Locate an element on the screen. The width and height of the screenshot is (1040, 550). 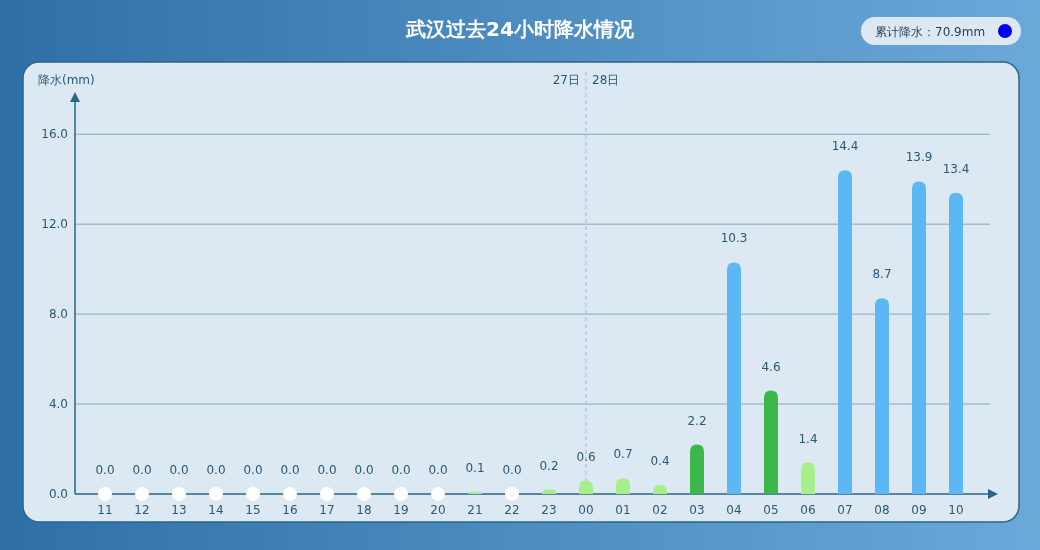
x-tick-label: 17 is located at coordinates (327, 510).